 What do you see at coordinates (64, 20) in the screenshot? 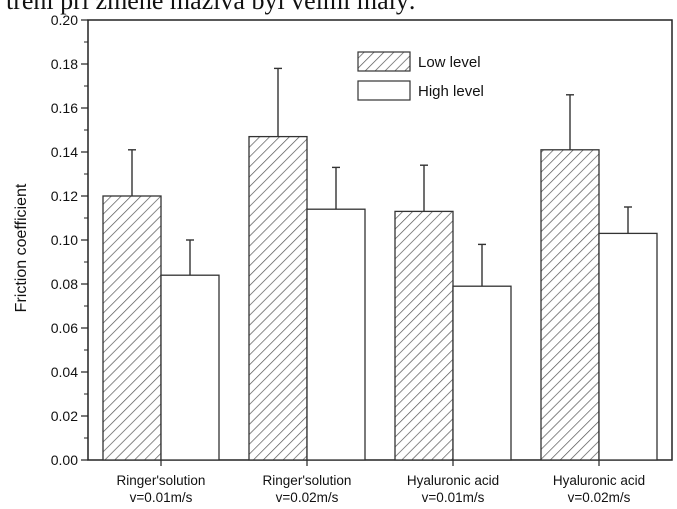
I see `y-tick-label: 0.20` at bounding box center [64, 20].